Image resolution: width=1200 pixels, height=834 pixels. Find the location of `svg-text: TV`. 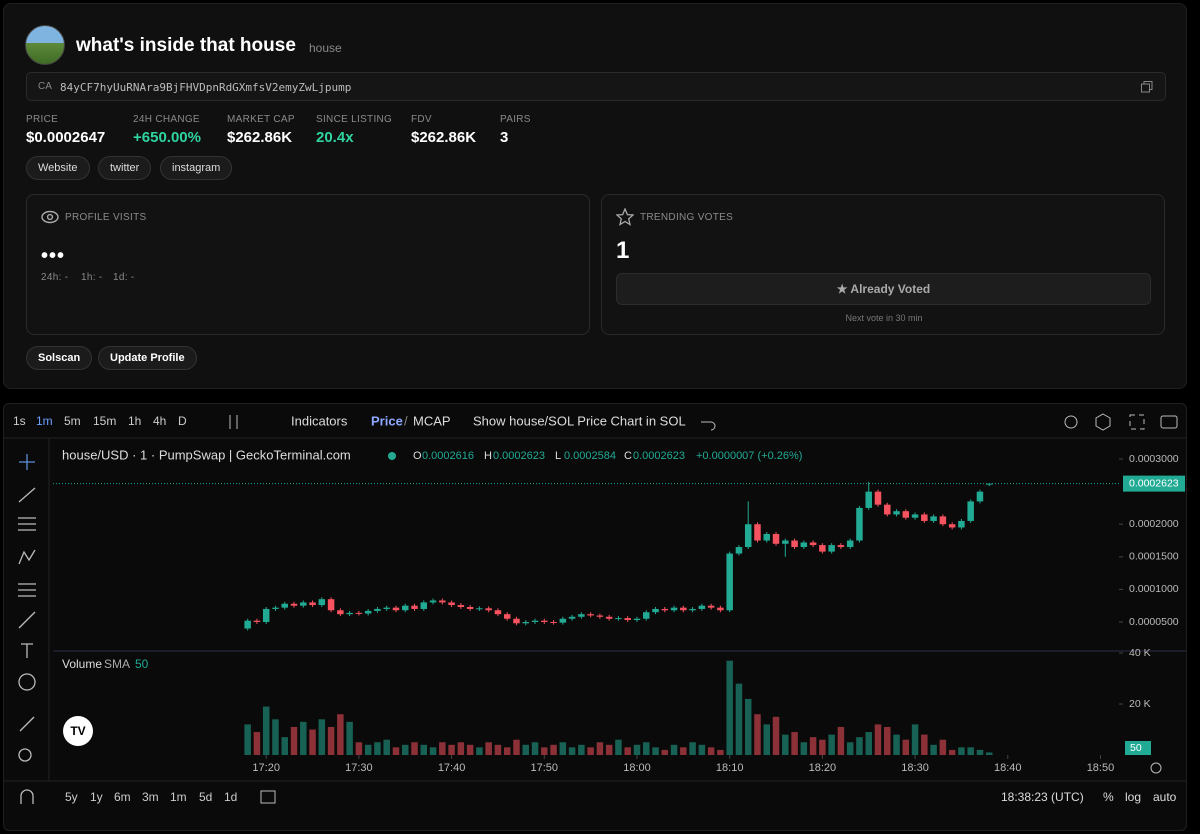

svg-text: TV is located at coordinates (77, 731).